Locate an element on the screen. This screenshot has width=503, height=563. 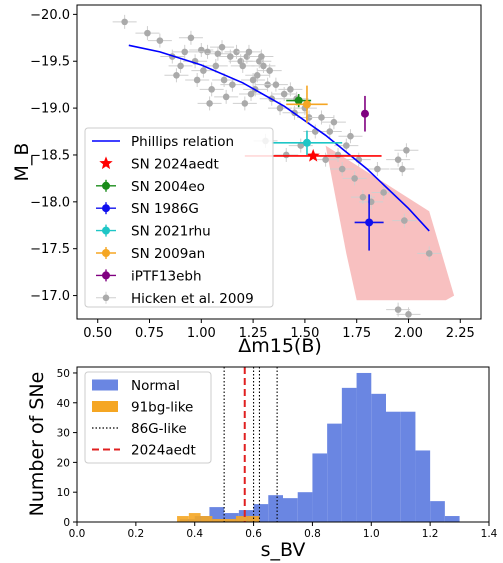
sn-marker-star is located at coordinates (313, 155).